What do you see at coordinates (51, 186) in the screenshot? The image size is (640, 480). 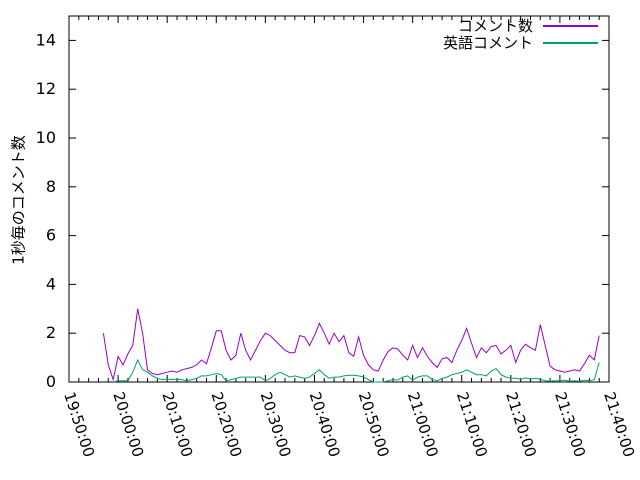 I see `svg-text: 8` at bounding box center [51, 186].